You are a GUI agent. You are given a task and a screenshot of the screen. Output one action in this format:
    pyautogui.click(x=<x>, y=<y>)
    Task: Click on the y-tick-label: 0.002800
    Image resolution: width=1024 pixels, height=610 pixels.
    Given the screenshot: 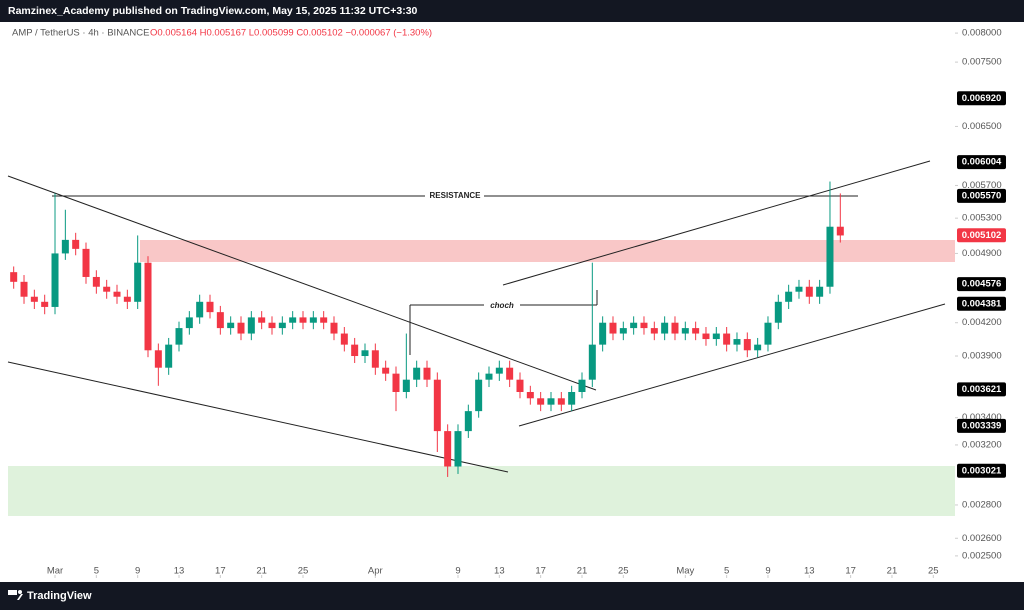 What is the action you would take?
    pyautogui.click(x=982, y=504)
    